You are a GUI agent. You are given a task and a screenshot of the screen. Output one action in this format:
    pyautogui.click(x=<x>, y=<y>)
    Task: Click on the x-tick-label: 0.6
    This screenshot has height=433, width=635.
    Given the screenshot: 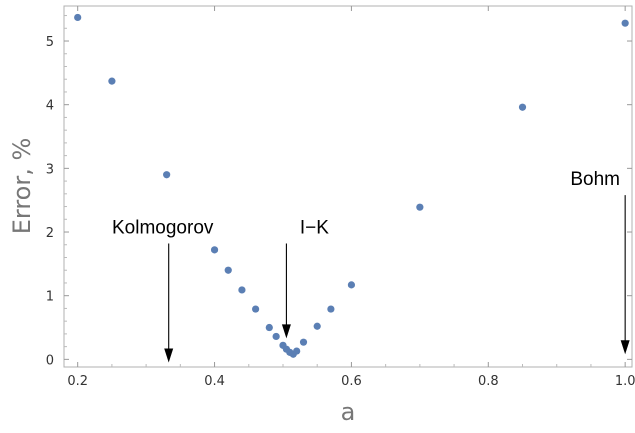 What is the action you would take?
    pyautogui.click(x=351, y=381)
    